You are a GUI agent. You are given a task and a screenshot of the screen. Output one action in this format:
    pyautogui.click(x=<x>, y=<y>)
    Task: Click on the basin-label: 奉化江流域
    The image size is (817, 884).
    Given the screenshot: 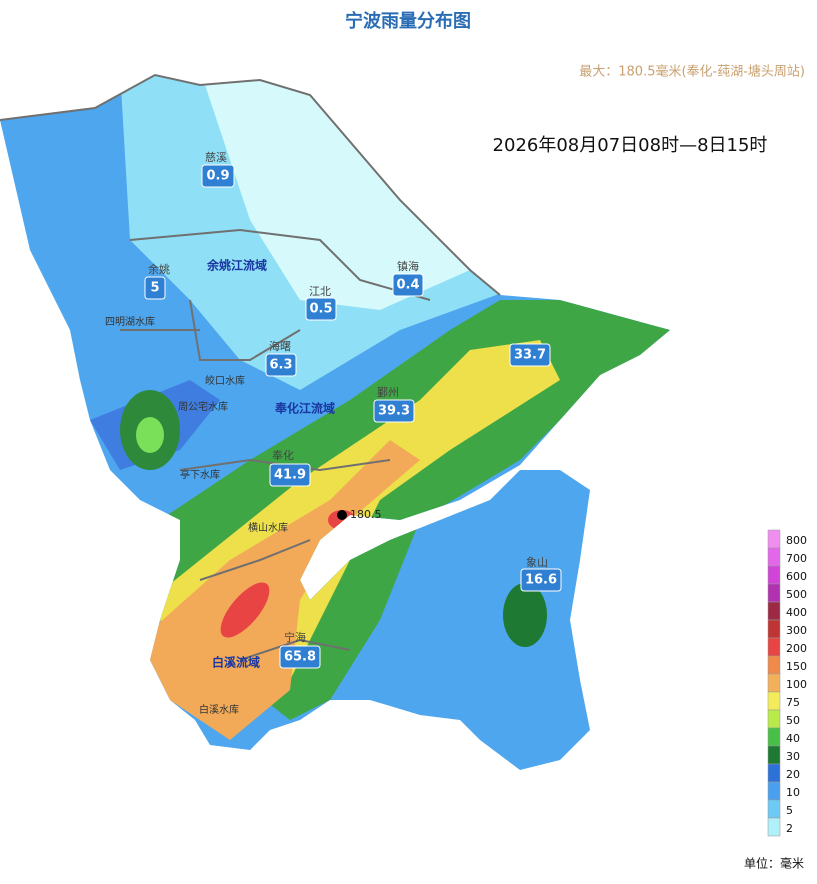 What is the action you would take?
    pyautogui.click(x=304, y=408)
    